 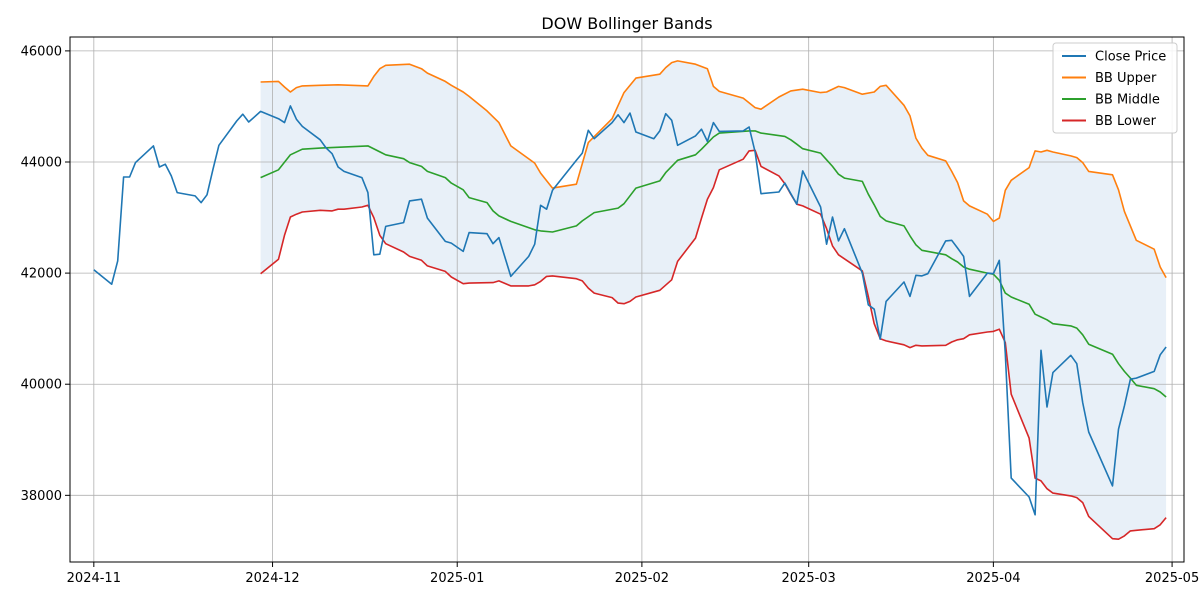 What do you see at coordinates (809, 578) in the screenshot?
I see `x-tick-label: 2025-03` at bounding box center [809, 578].